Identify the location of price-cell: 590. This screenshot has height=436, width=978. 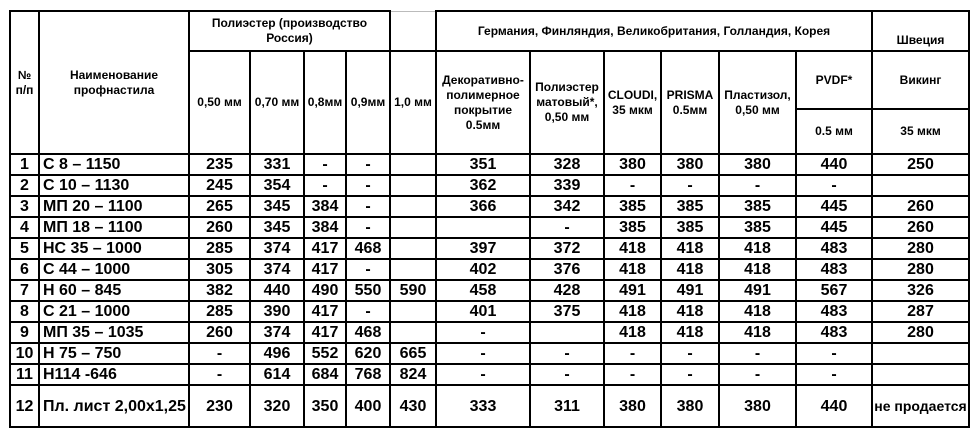
(413, 290).